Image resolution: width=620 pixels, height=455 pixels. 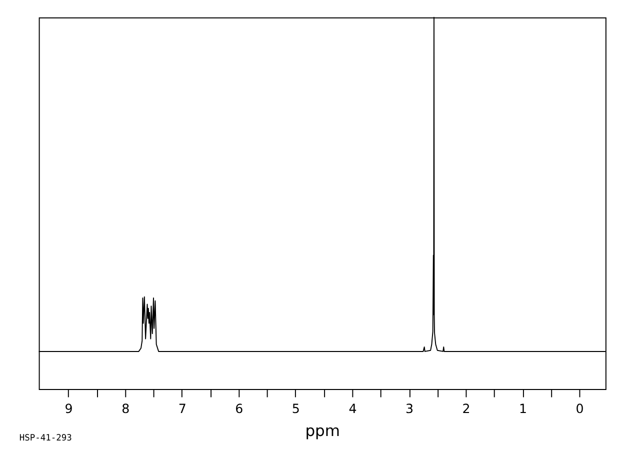 I want to click on x-tick-label: 5, so click(x=296, y=408).